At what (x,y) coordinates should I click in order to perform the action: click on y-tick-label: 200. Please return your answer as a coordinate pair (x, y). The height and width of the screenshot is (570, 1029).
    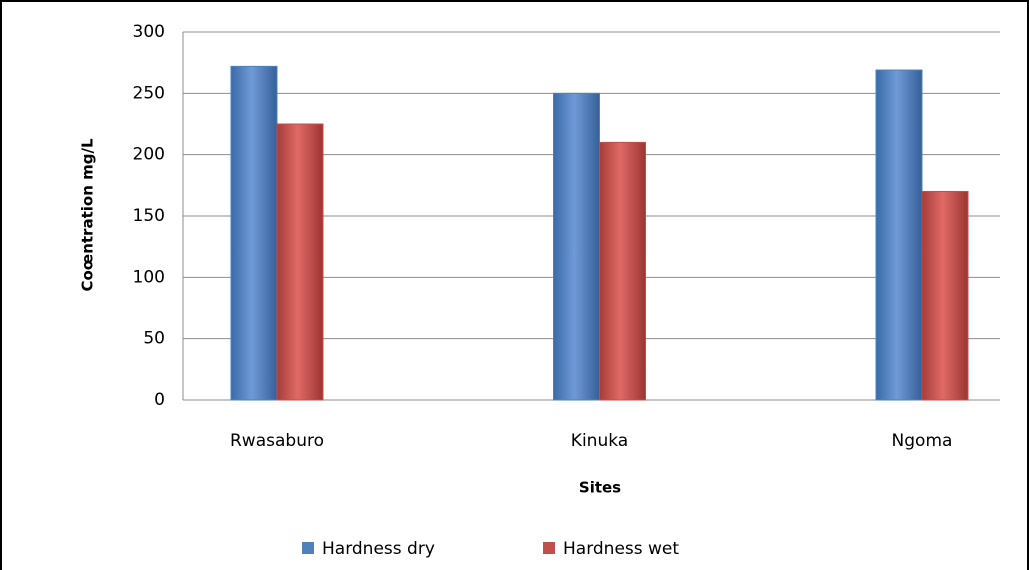
    Looking at the image, I should click on (149, 155).